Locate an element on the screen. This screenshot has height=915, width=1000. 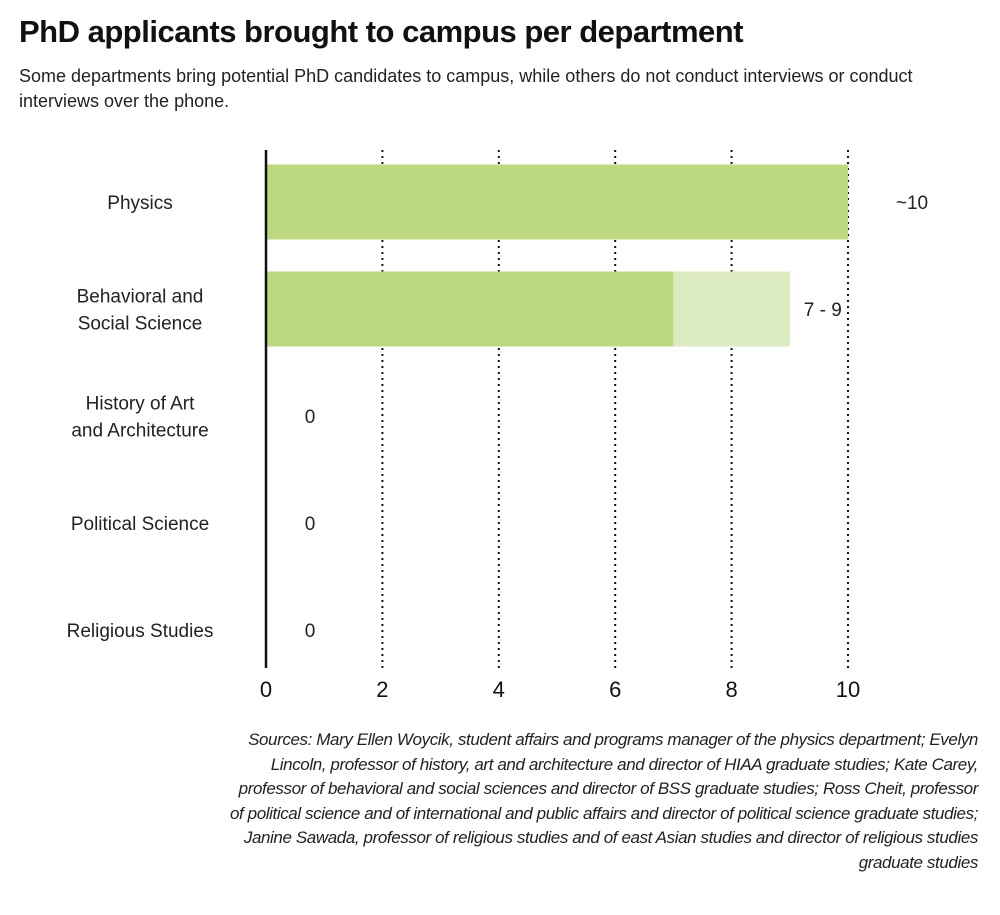
x-tick-label: 2 is located at coordinates (382, 689).